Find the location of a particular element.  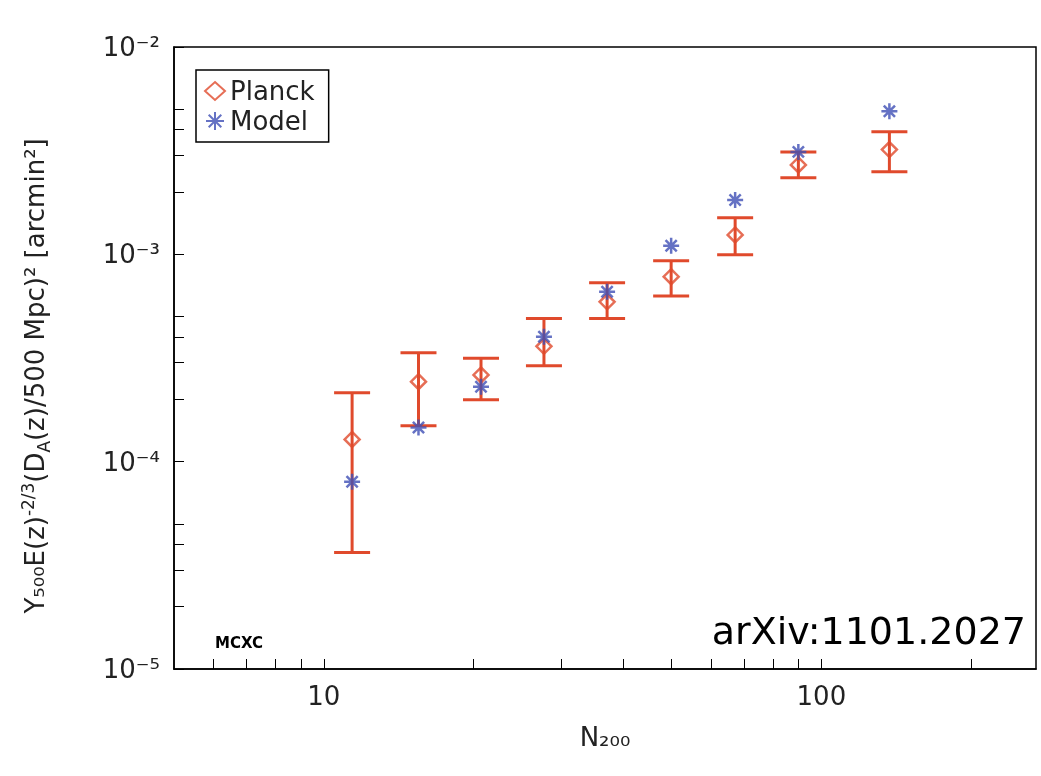

x-axis-title: N₂₀₀ is located at coordinates (605, 737).